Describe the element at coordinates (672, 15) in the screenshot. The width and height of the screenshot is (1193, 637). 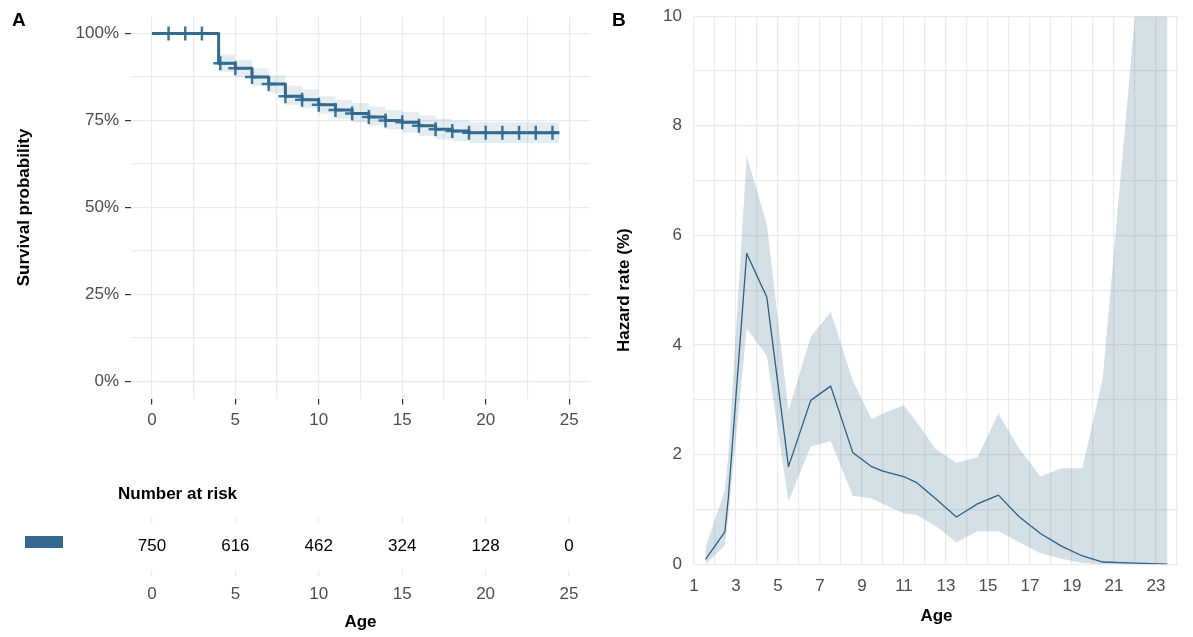
I see `y-tick-label: 10` at that location.